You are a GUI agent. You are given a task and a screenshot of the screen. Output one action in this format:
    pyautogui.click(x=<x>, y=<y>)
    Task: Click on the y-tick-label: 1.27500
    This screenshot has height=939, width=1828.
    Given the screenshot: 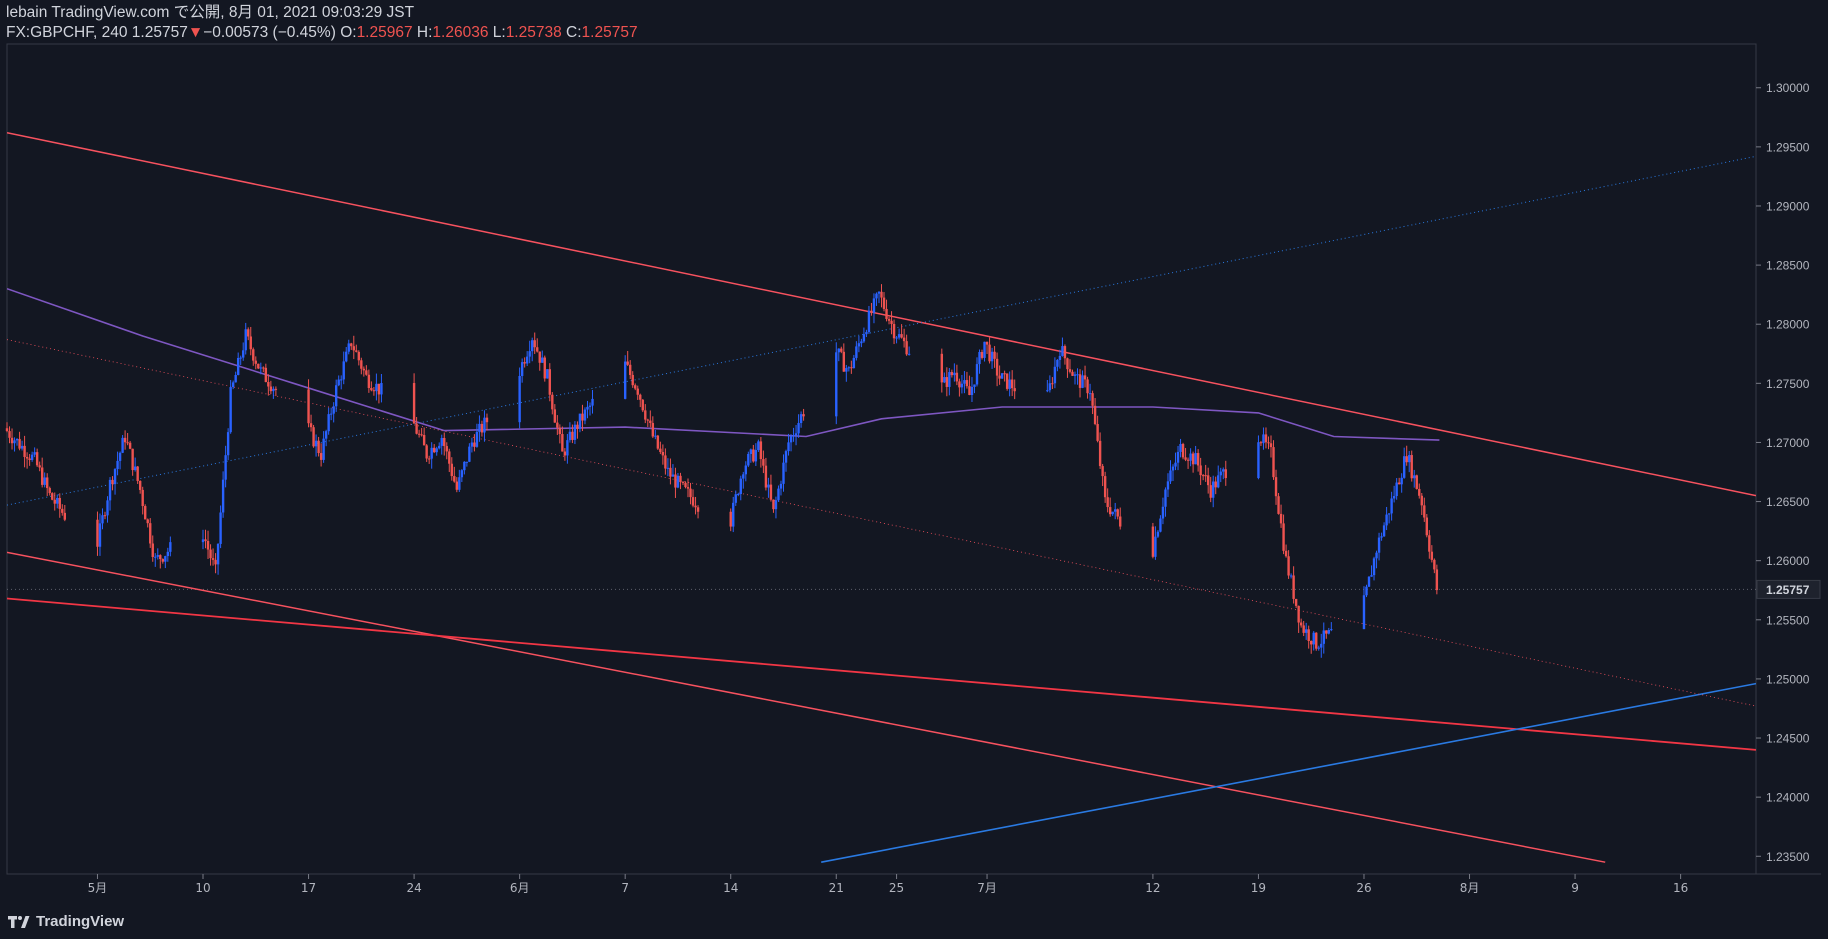 What is the action you would take?
    pyautogui.click(x=1788, y=384)
    